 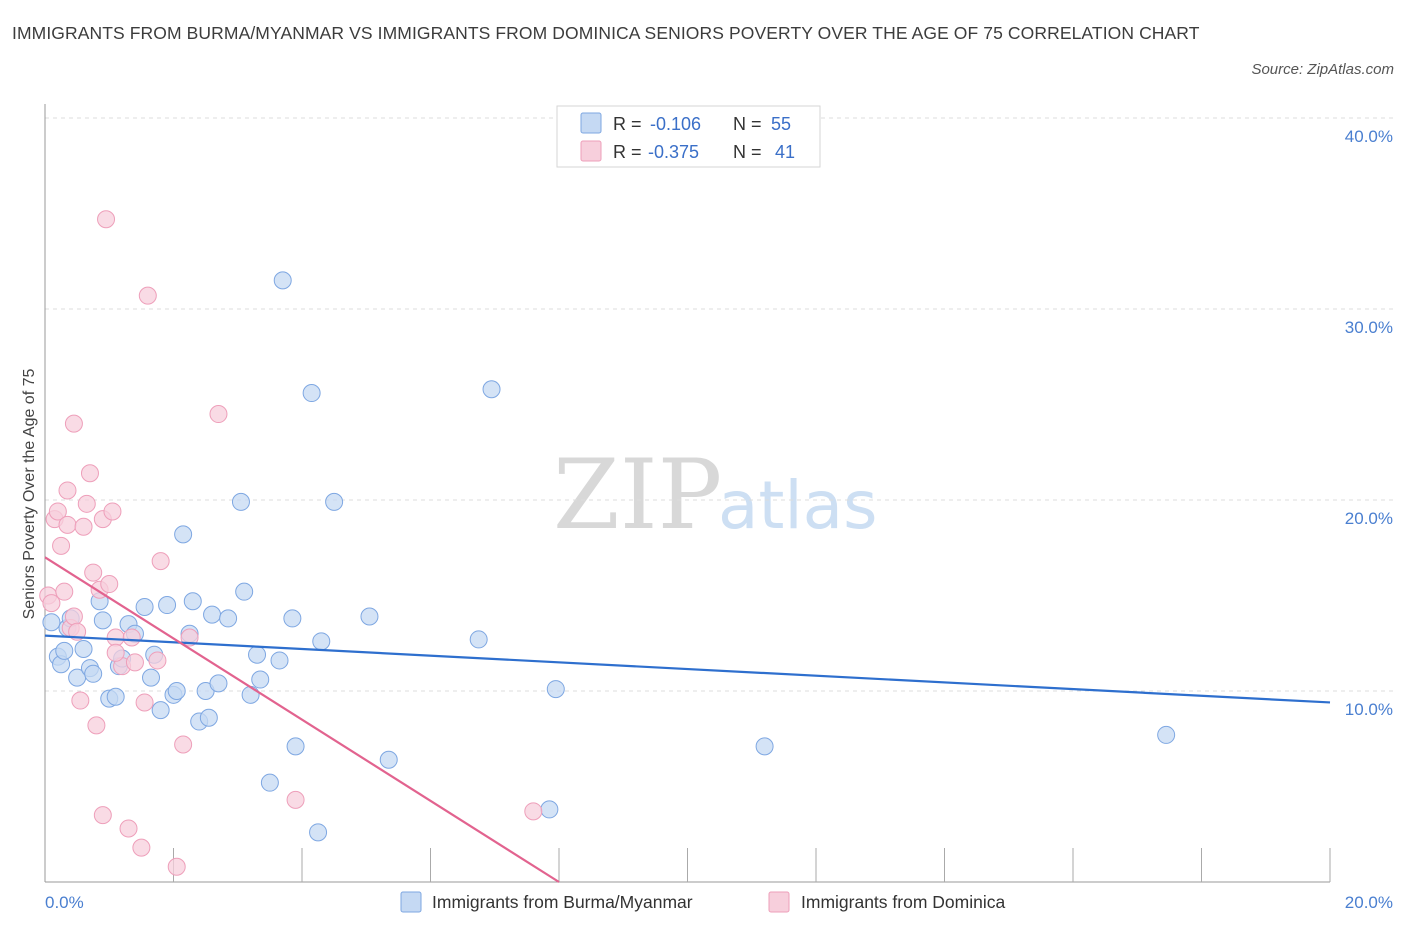 What do you see at coordinates (591, 123) in the screenshot?
I see `legend-swatch-burma` at bounding box center [591, 123].